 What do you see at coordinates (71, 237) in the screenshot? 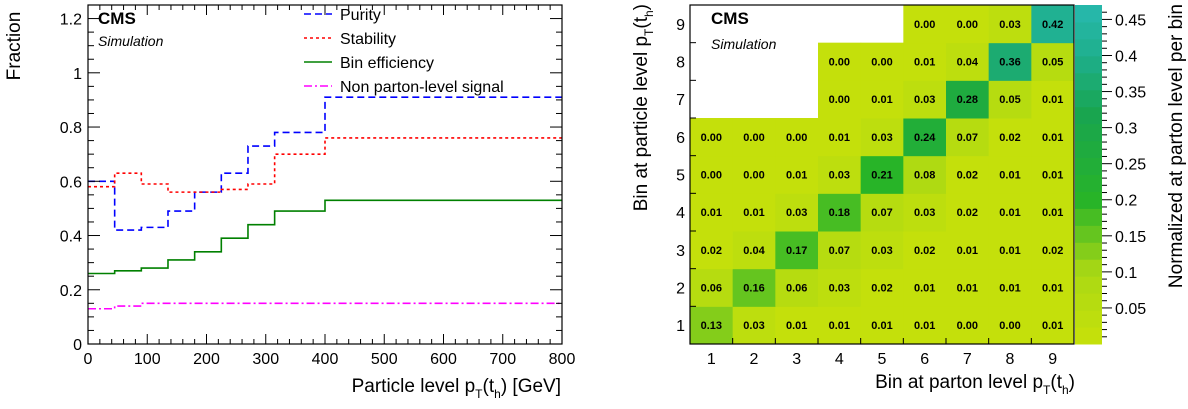
I see `y-tick-label: 0.4` at bounding box center [71, 237].